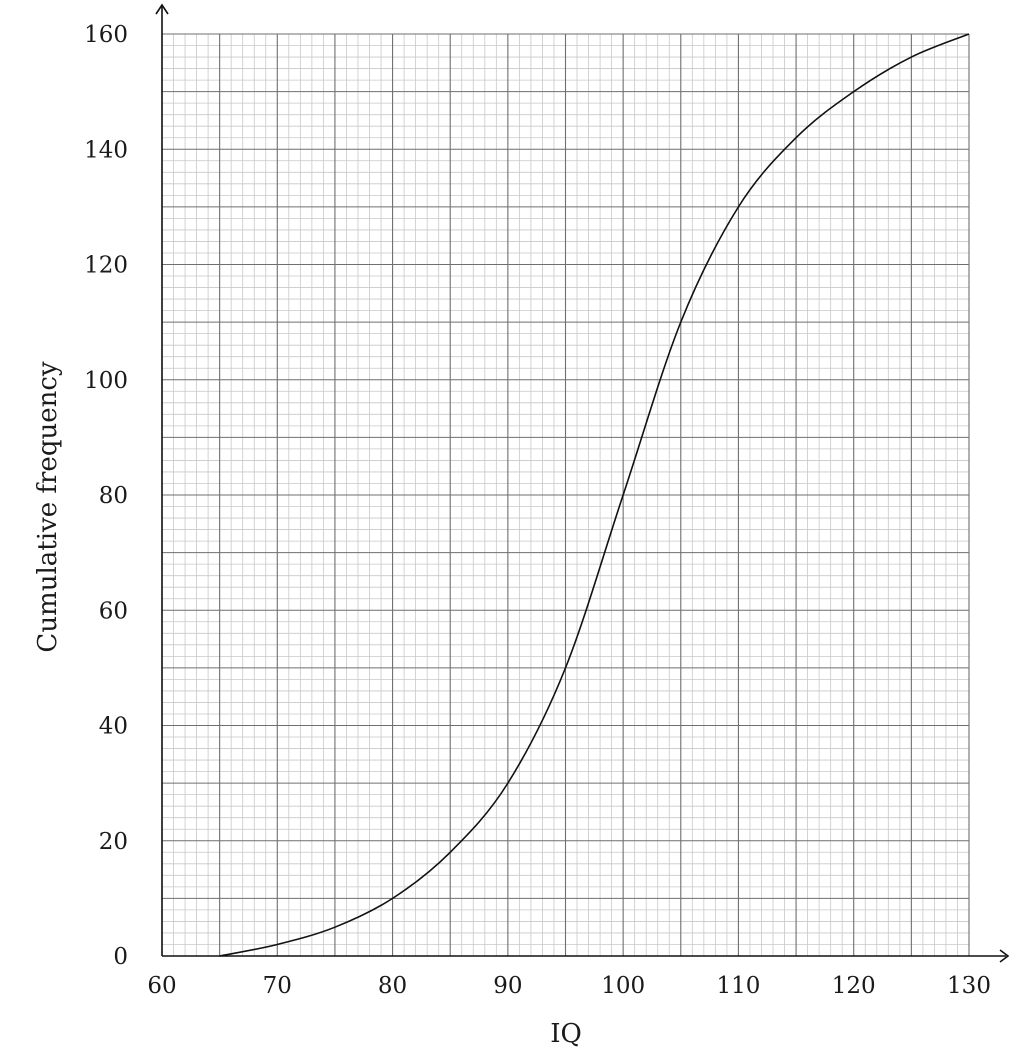  Describe the element at coordinates (106, 35) in the screenshot. I see `y-tick-label: 160` at that location.